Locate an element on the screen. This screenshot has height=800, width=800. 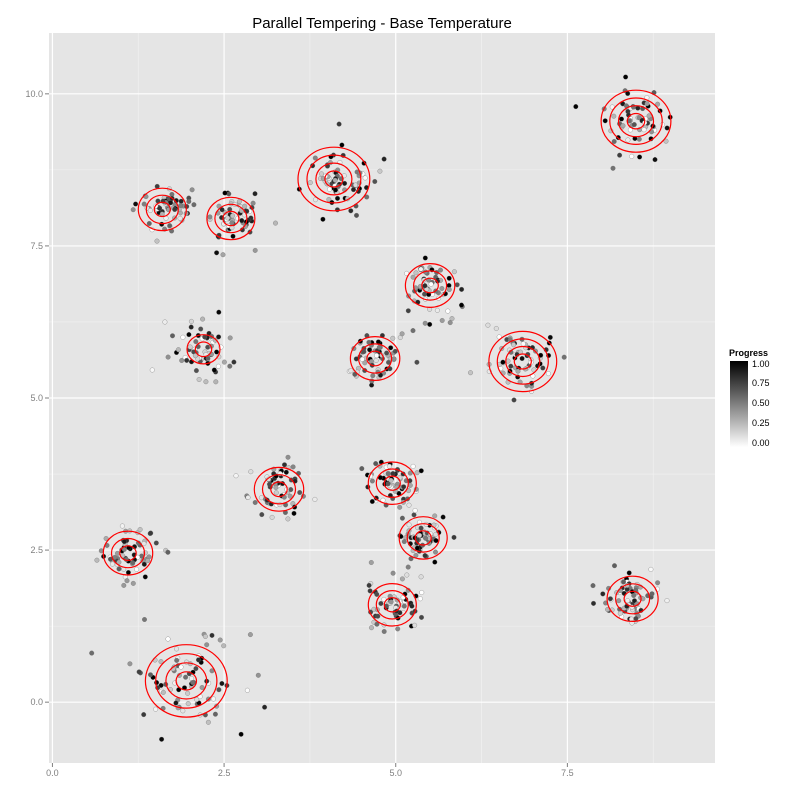
x-axis: 0.0 2.5 5.0 7.5 is located at coordinates (310, 770).